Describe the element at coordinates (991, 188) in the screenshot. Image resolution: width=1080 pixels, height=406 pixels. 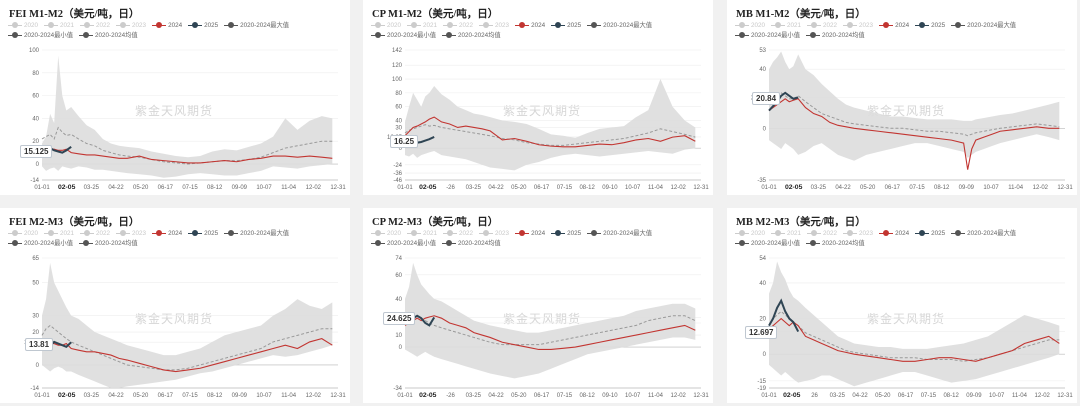
I see `x-tick-label: 10-07` at that location.